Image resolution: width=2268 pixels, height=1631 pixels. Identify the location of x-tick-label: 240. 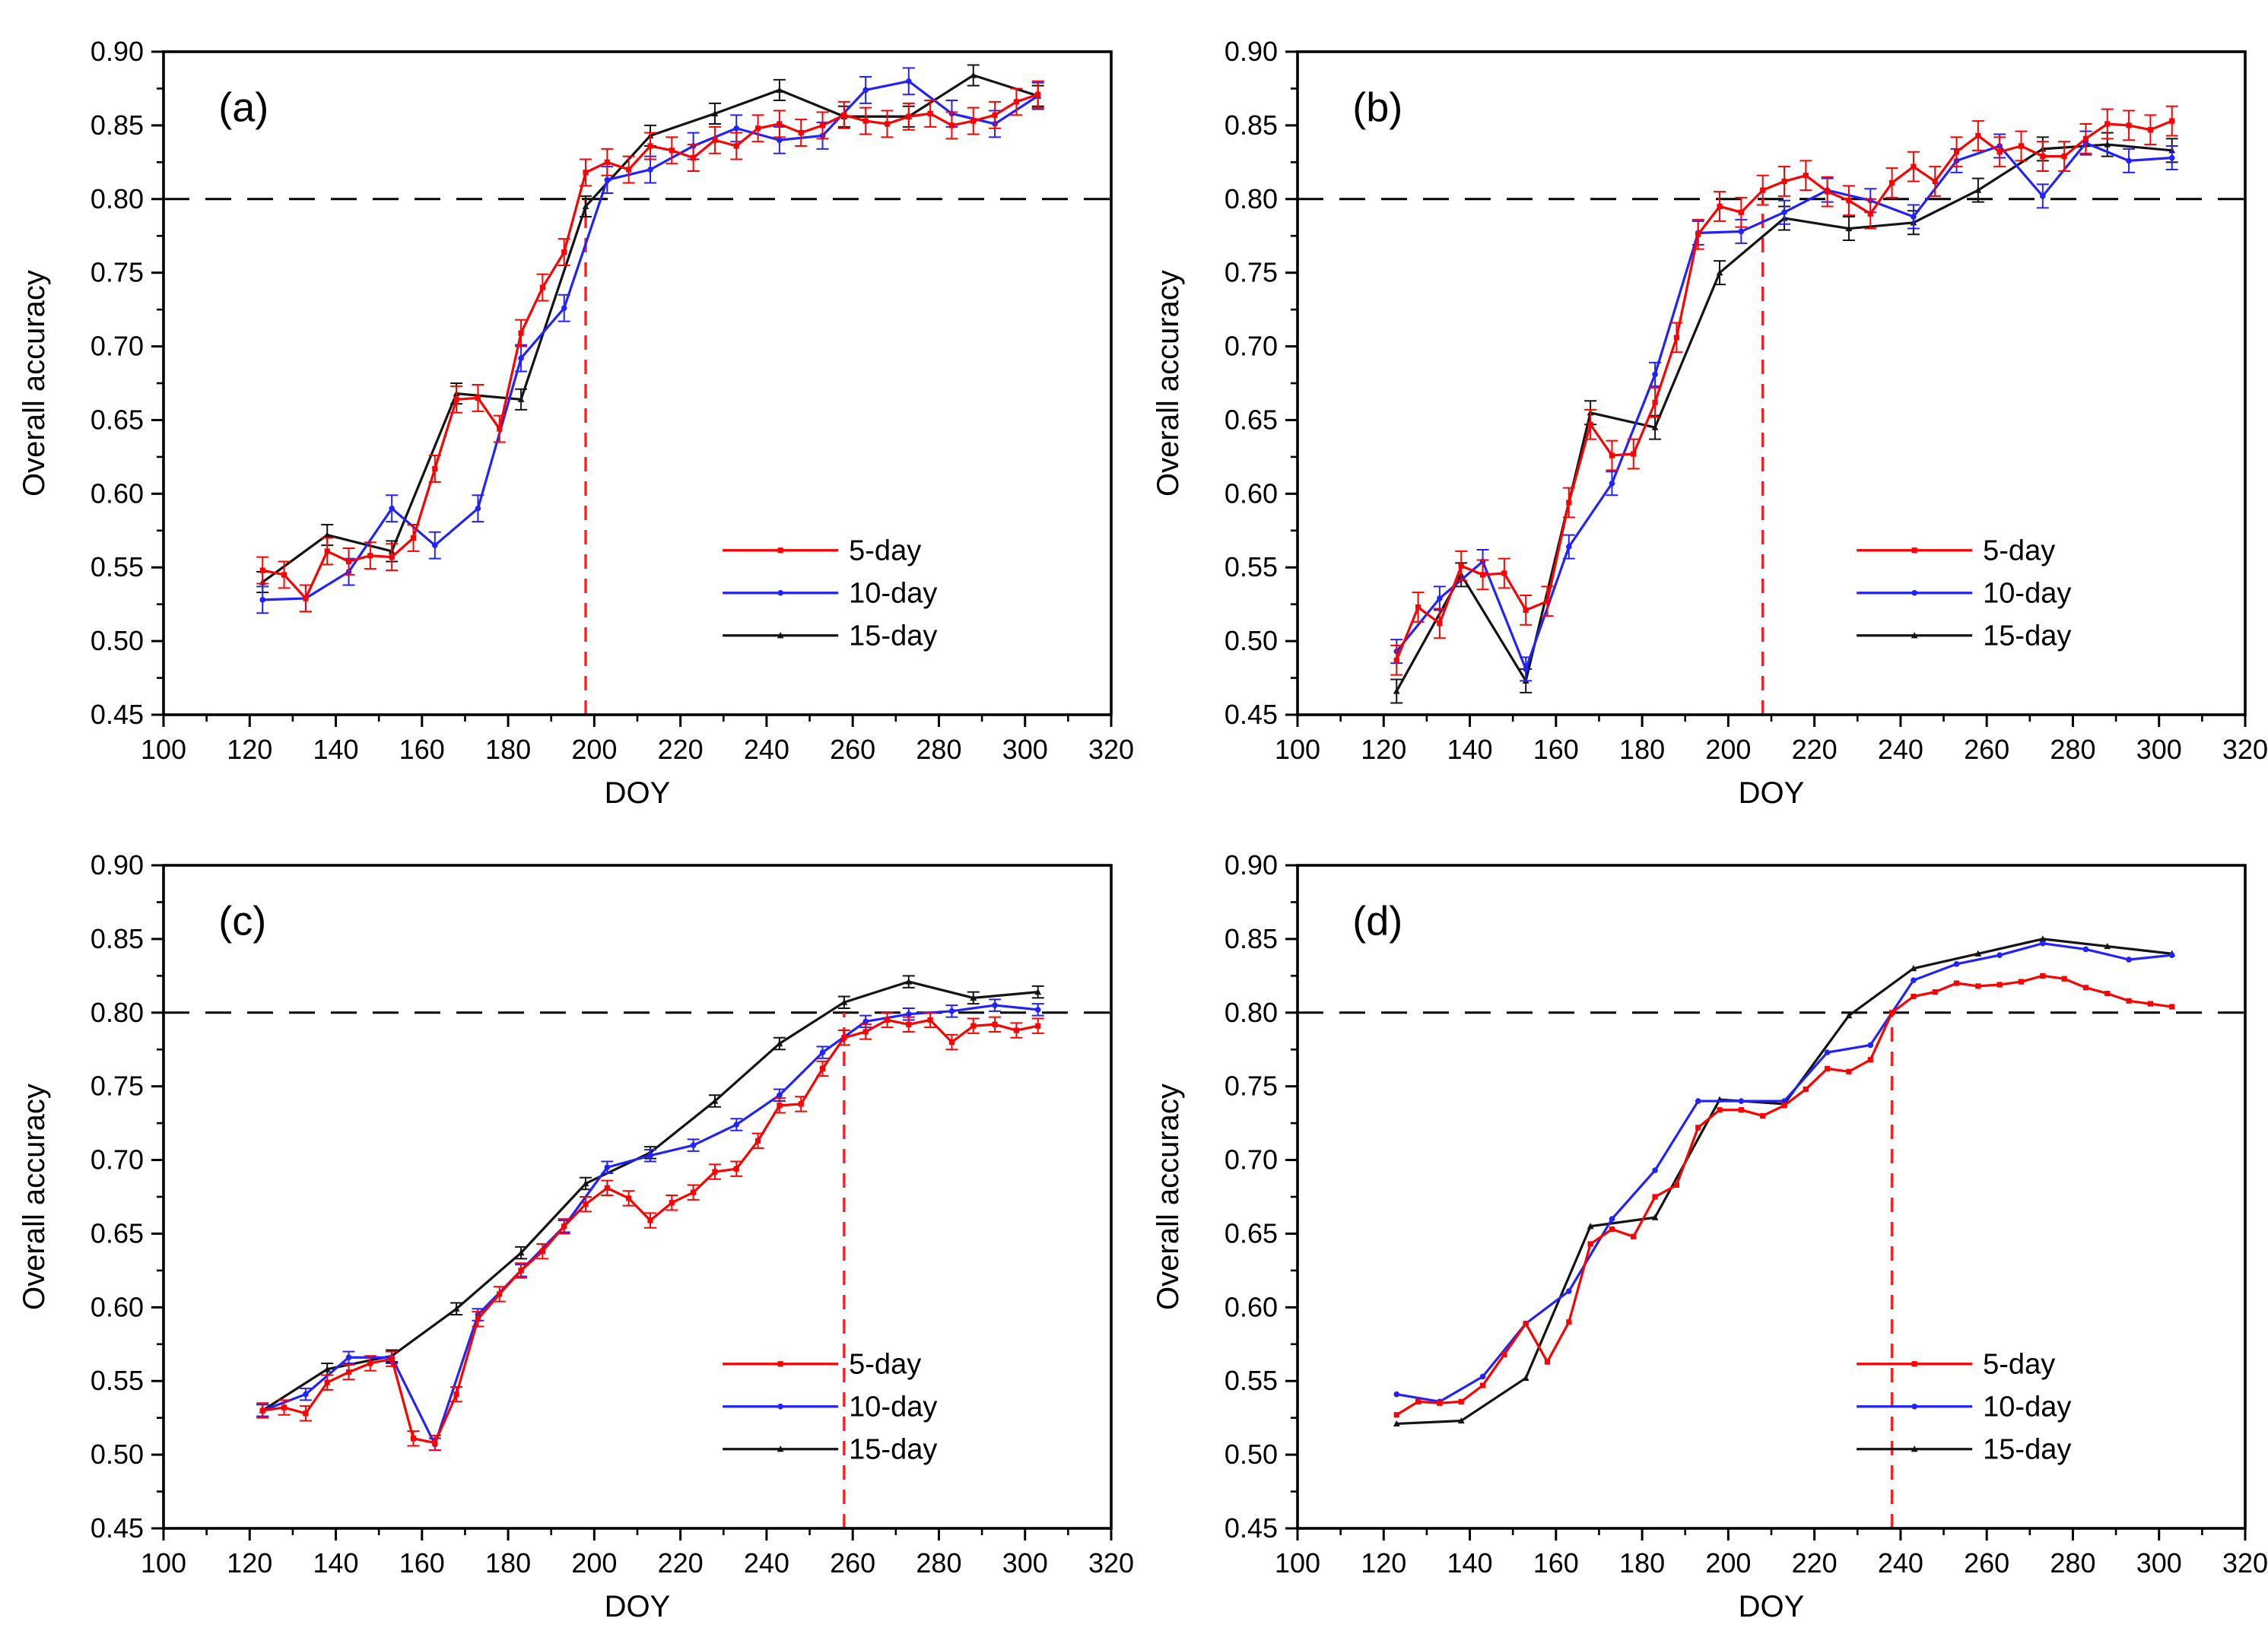
(767, 1563).